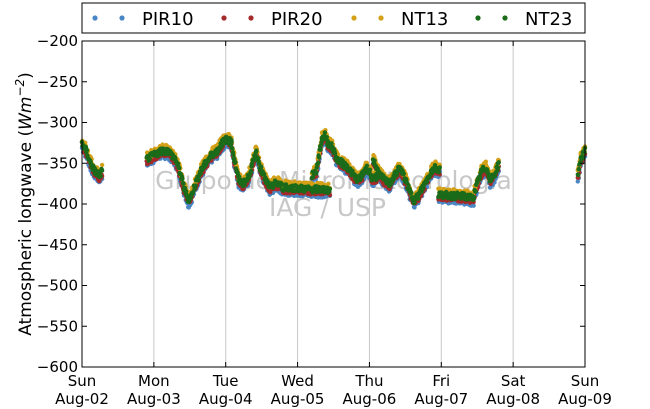 The height and width of the screenshot is (409, 650). I want to click on y-axis-label: Atmospheric longwave (Wm−2), so click(24, 204).